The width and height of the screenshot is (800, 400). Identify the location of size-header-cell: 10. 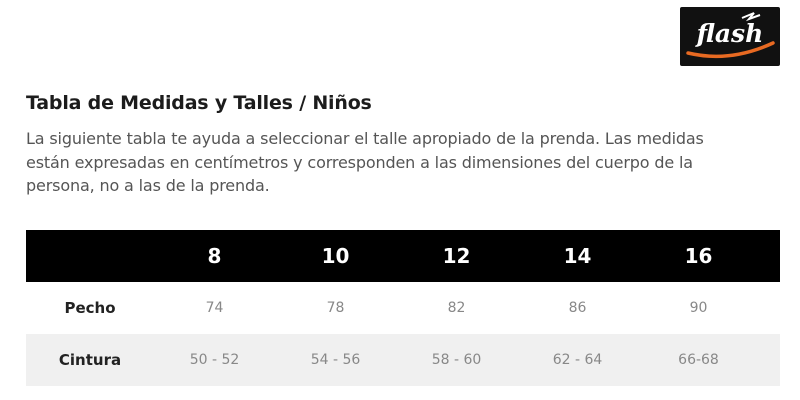
(335, 256).